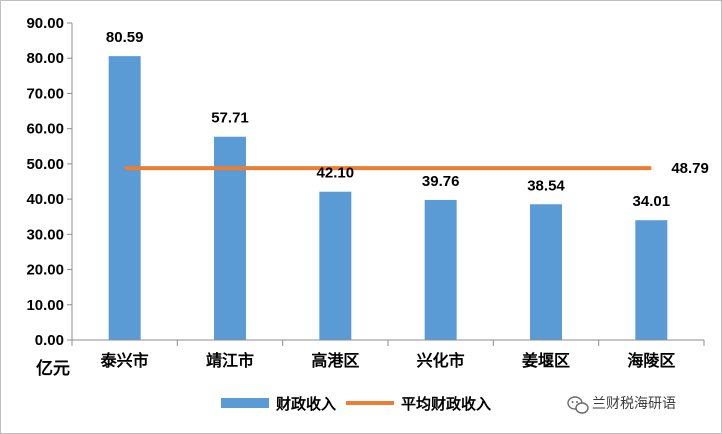  Describe the element at coordinates (53, 368) in the screenshot. I see `y-unit-label: 亿元` at that location.